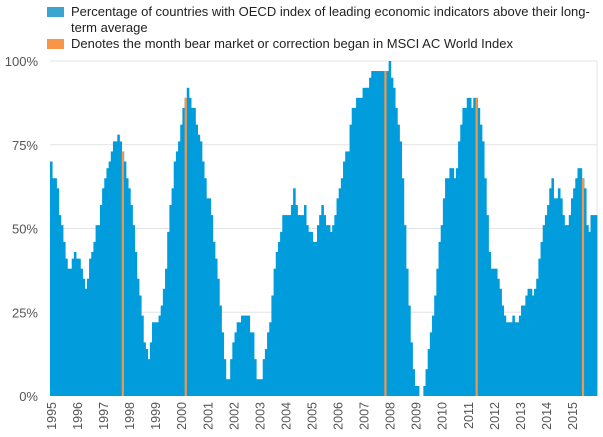 The height and width of the screenshot is (437, 603). I want to click on y-axis: 0% 25% 50% 75% 100%, so click(22, 229).